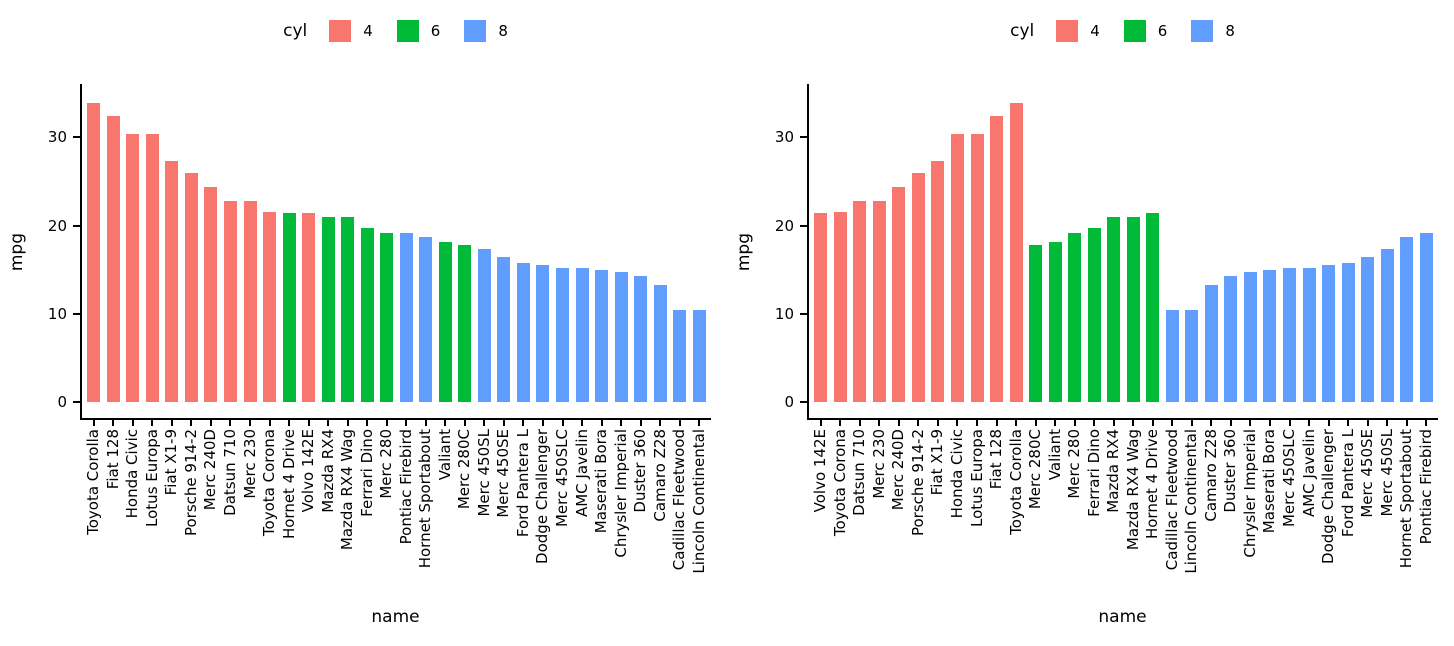 This screenshot has height=646, width=1454. What do you see at coordinates (880, 515) in the screenshot?
I see `x-tick-label-slot: Merc 230` at bounding box center [880, 515].